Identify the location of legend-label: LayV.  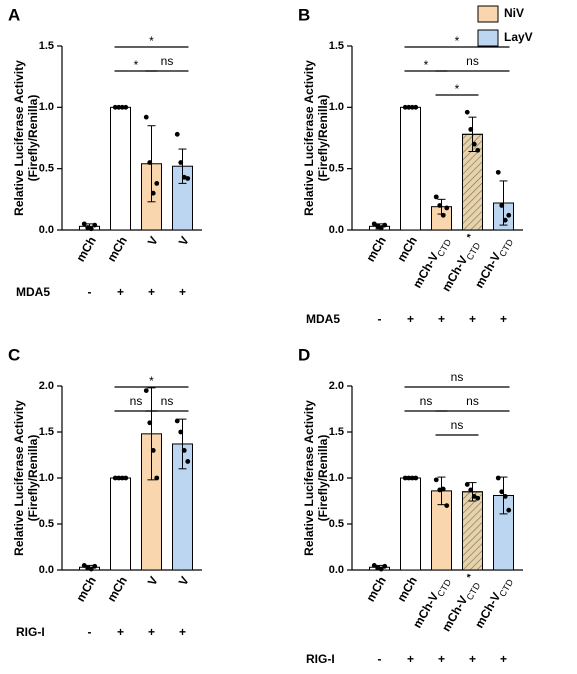
(518, 37).